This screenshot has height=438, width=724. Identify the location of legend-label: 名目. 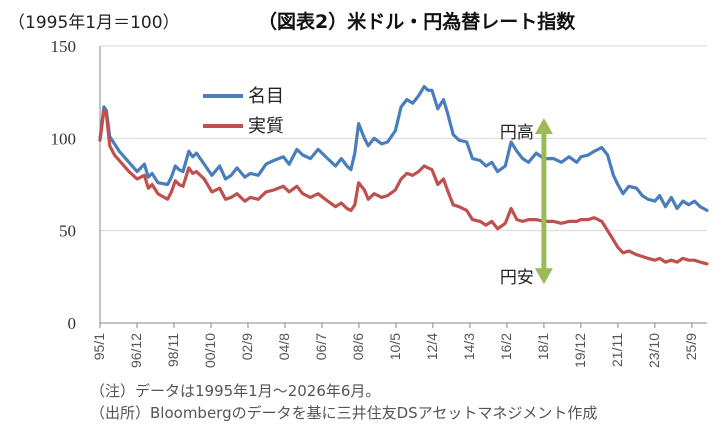
(266, 96).